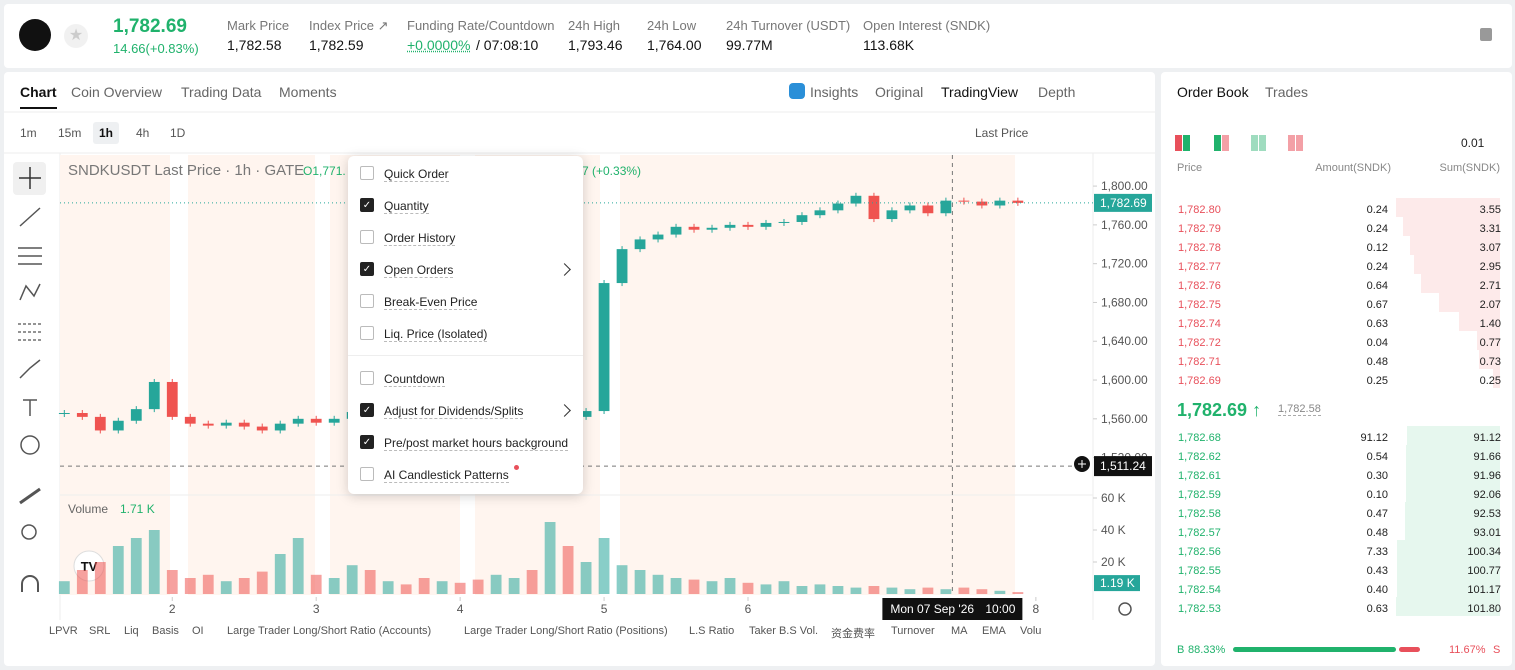 This screenshot has height=670, width=1515. What do you see at coordinates (1199, 362) in the screenshot?
I see `ob-price: 1,782.71` at bounding box center [1199, 362].